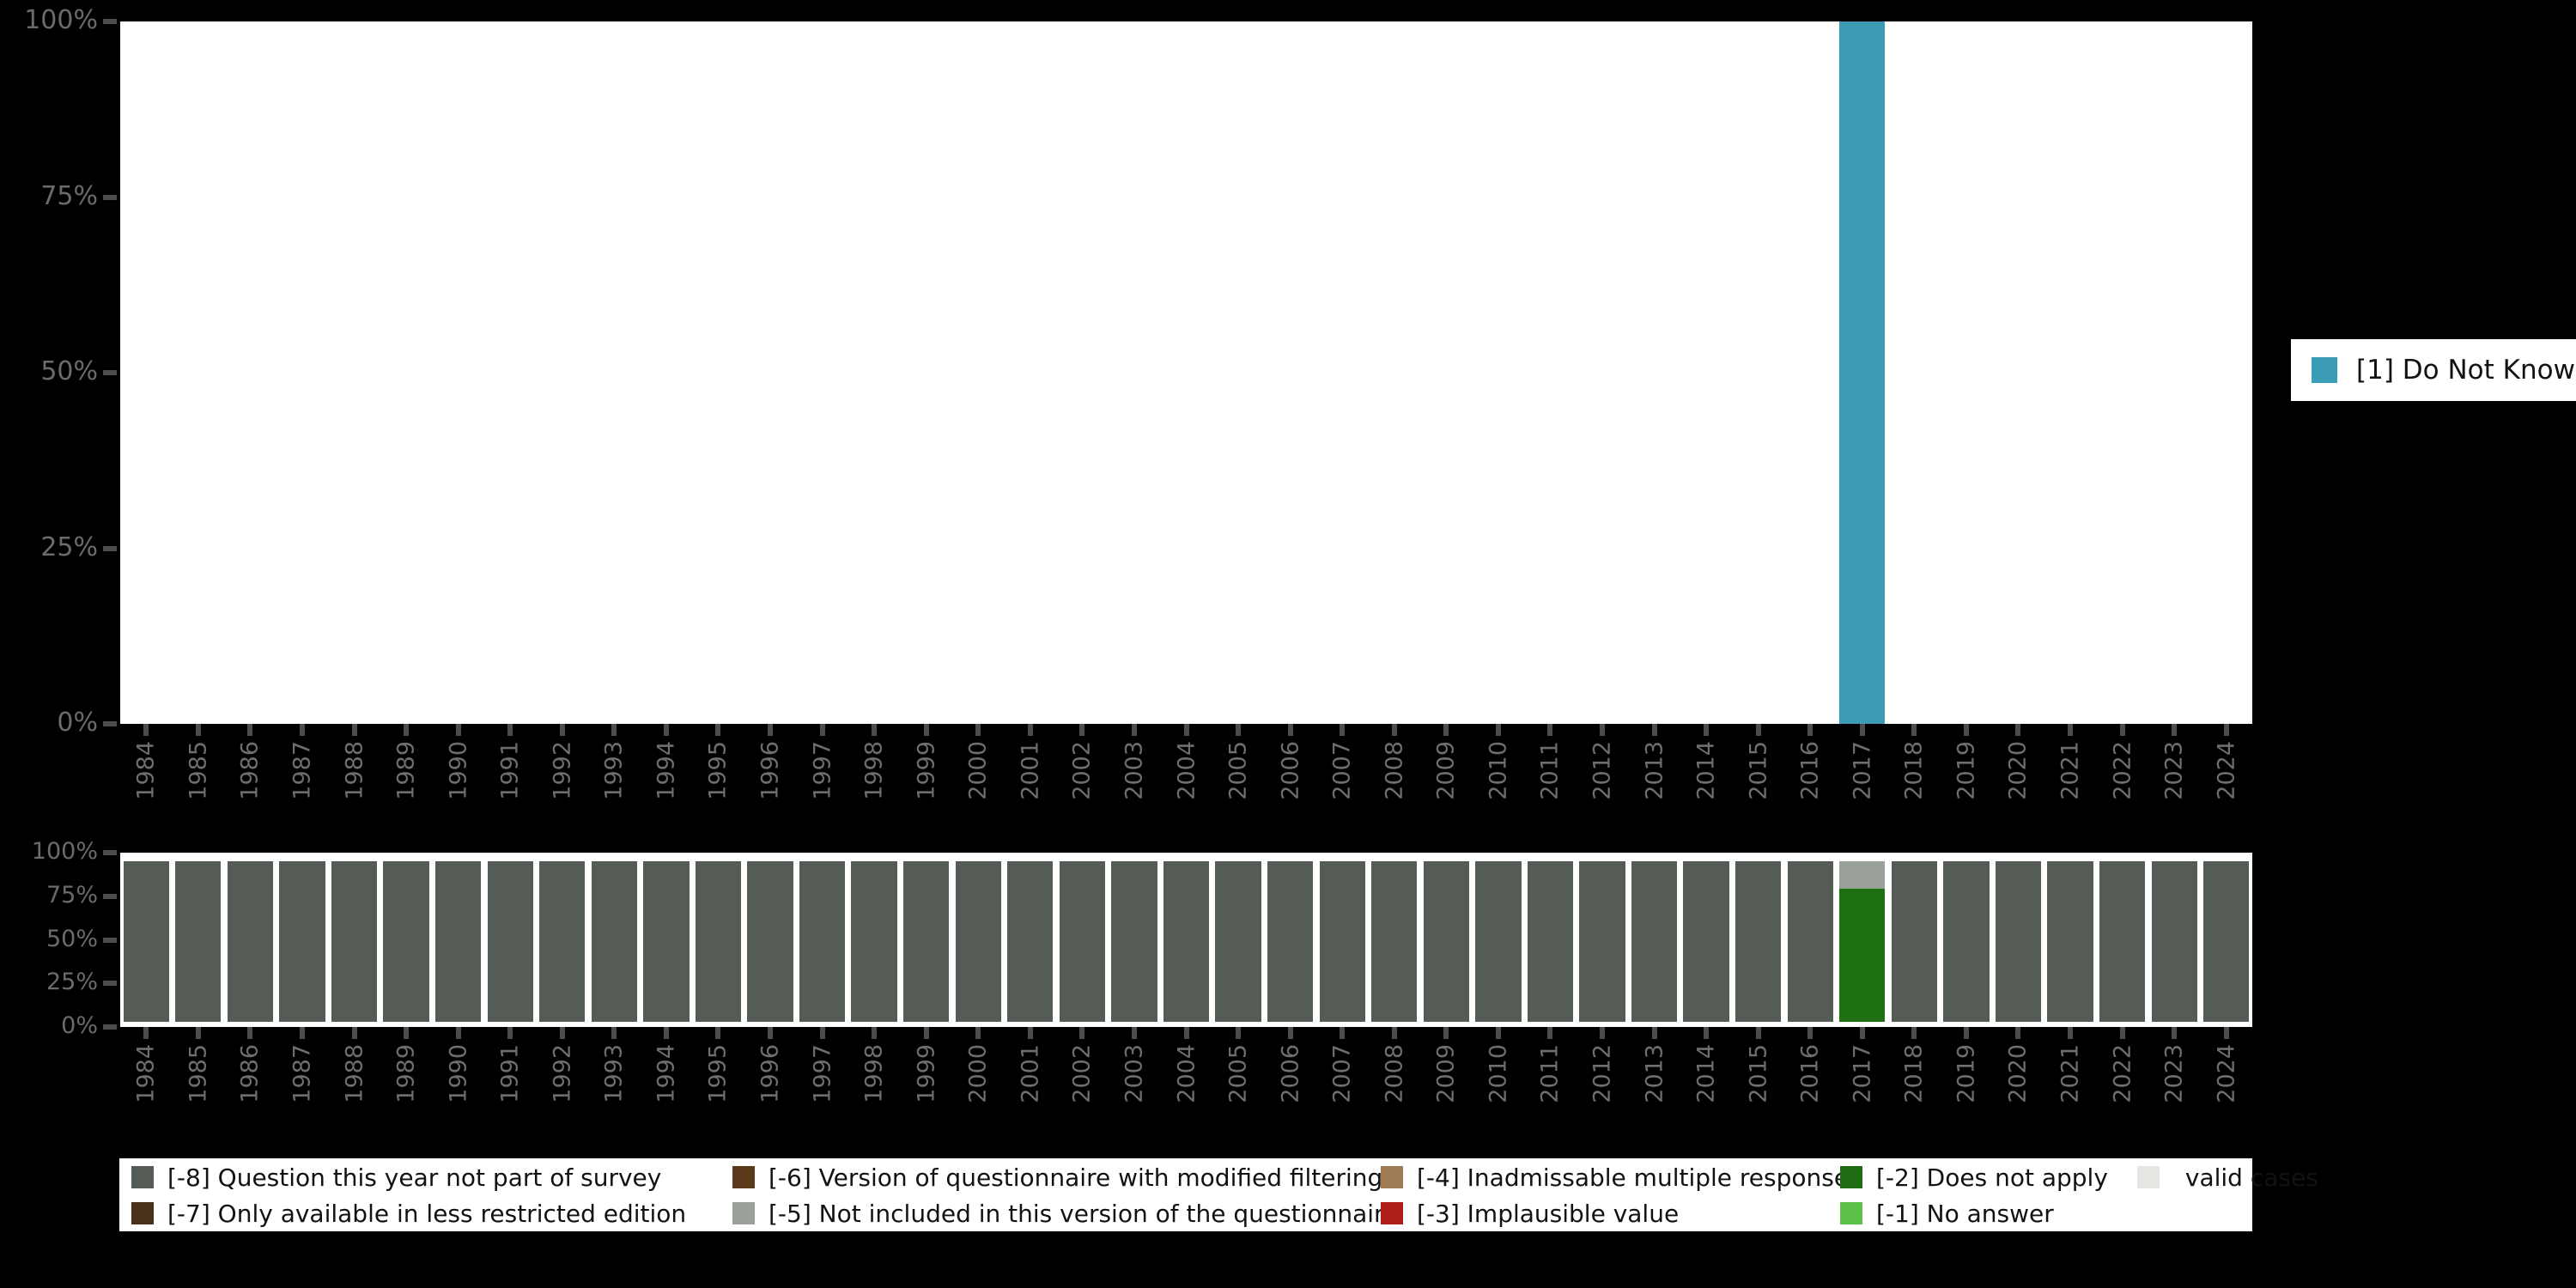 The width and height of the screenshot is (2576, 1288). What do you see at coordinates (1134, 941) in the screenshot?
I see `missing-bar-2003` at bounding box center [1134, 941].